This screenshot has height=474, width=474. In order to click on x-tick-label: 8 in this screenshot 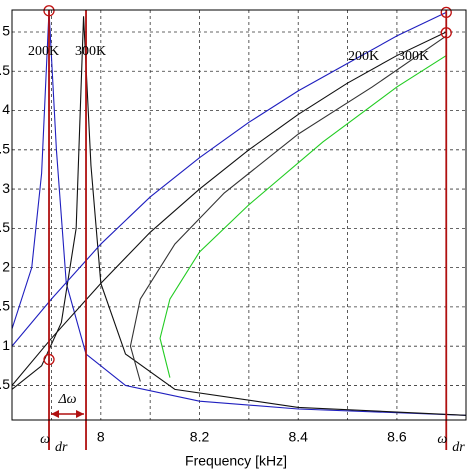, I will do `click(101, 437)`.